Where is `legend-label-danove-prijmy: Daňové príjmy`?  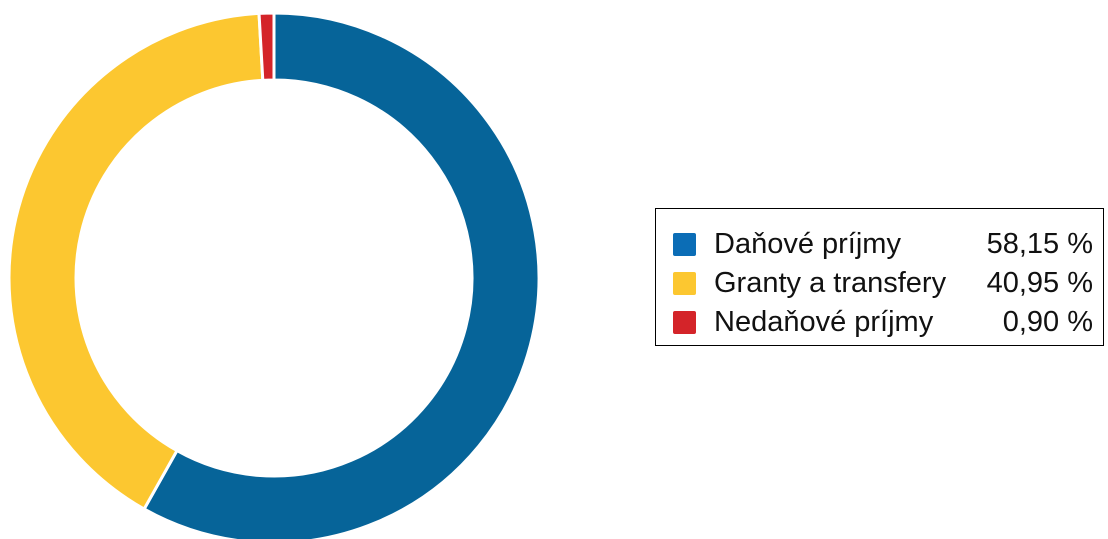 legend-label-danove-prijmy: Daňové príjmy is located at coordinates (807, 244).